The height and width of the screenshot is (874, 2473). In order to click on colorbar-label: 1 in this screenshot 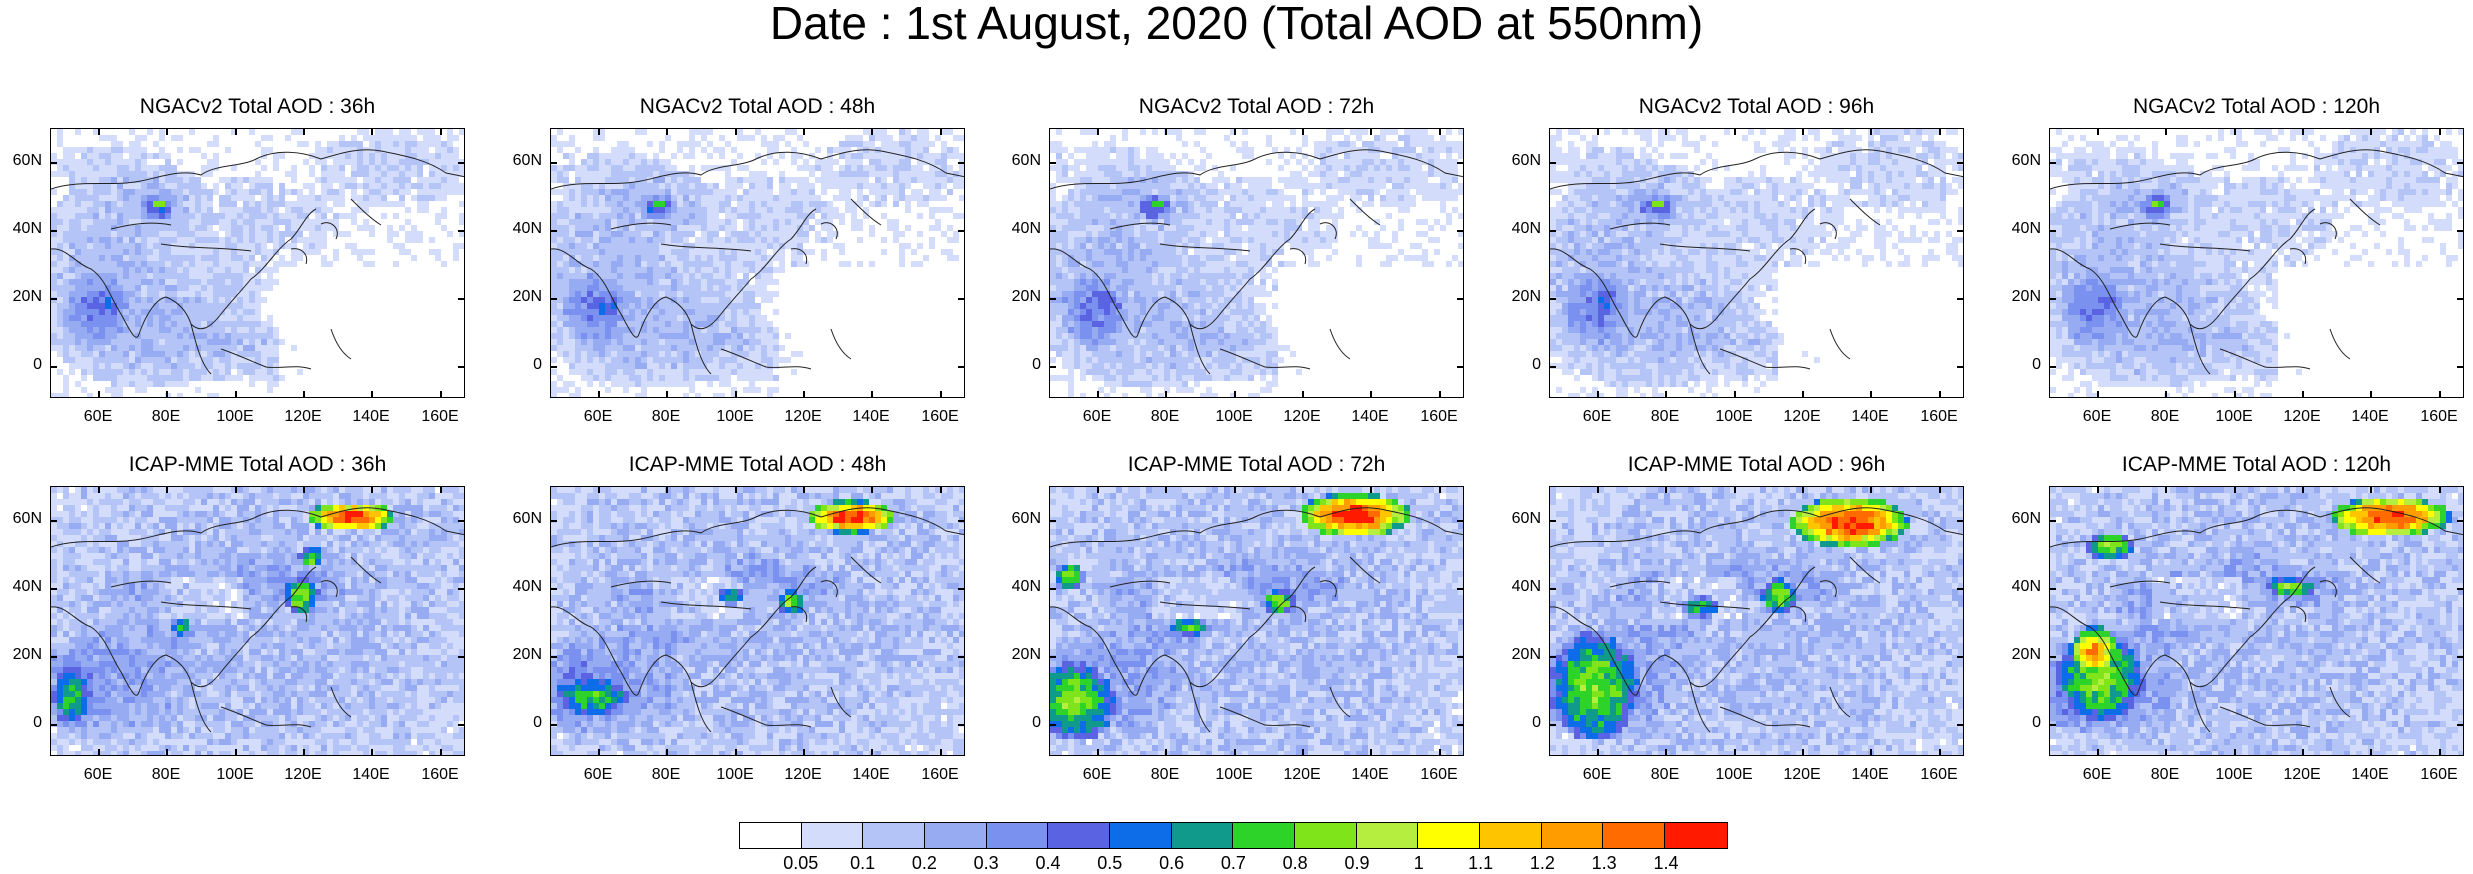, I will do `click(1419, 863)`.